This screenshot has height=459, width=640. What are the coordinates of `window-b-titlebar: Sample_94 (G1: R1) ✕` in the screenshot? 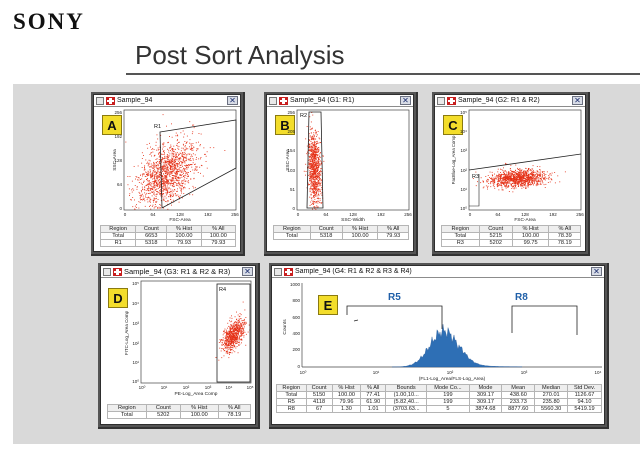 It's located at (340, 101).